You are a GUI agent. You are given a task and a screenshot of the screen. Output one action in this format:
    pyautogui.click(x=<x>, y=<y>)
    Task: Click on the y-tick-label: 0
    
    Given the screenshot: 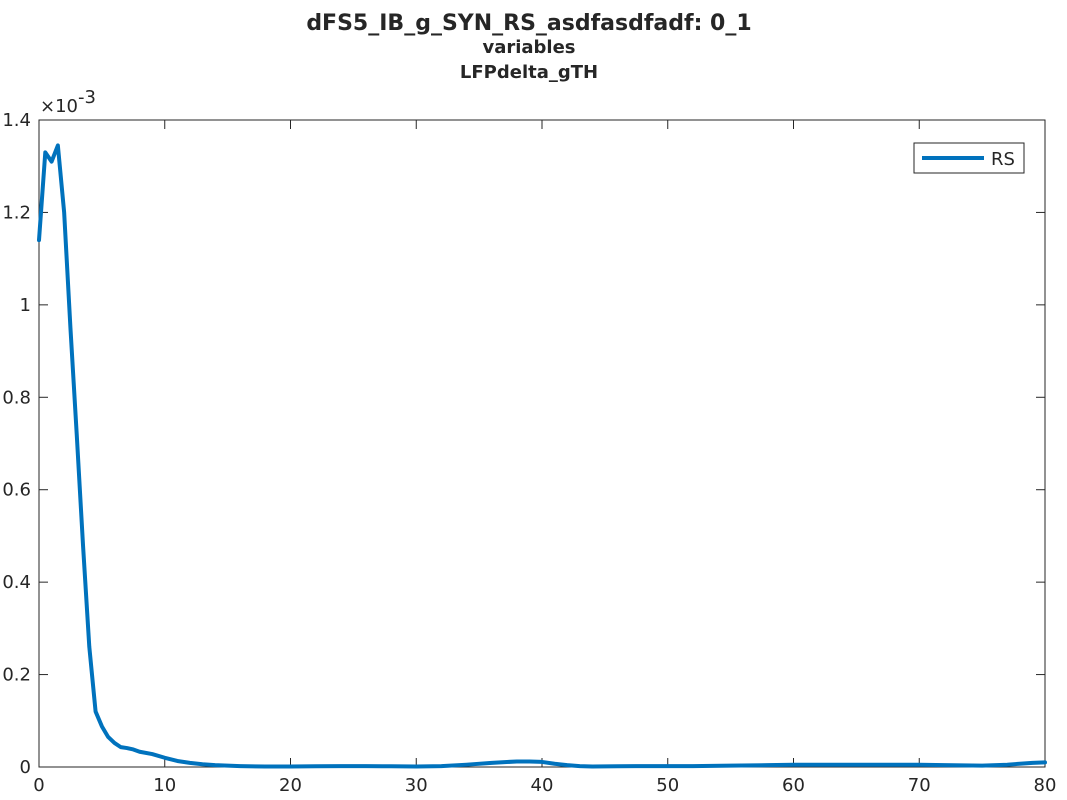 What is the action you would take?
    pyautogui.click(x=25, y=767)
    